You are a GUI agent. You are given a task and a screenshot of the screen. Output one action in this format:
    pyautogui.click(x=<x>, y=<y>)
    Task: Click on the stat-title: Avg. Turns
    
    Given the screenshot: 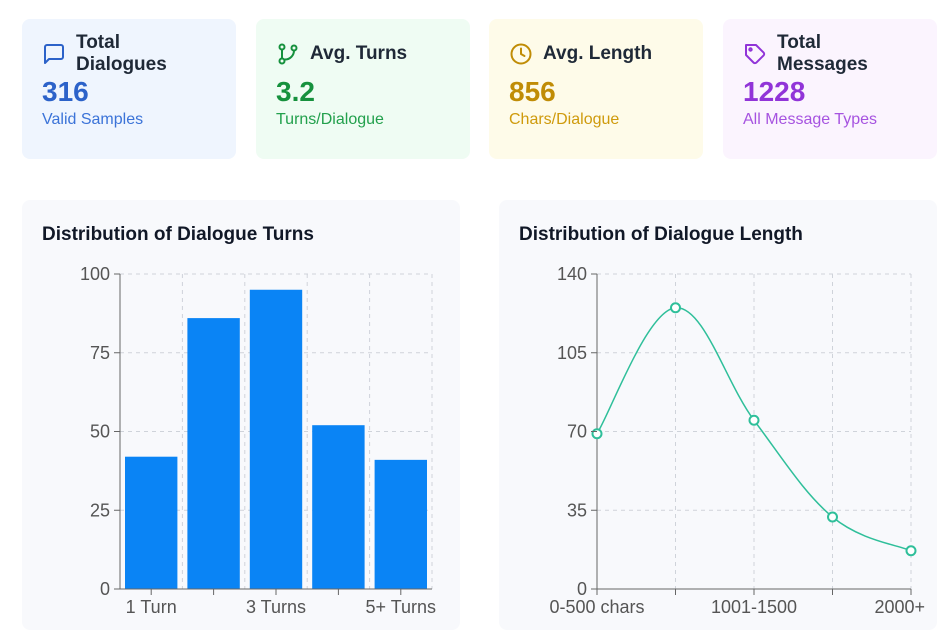 What is the action you would take?
    pyautogui.click(x=359, y=53)
    